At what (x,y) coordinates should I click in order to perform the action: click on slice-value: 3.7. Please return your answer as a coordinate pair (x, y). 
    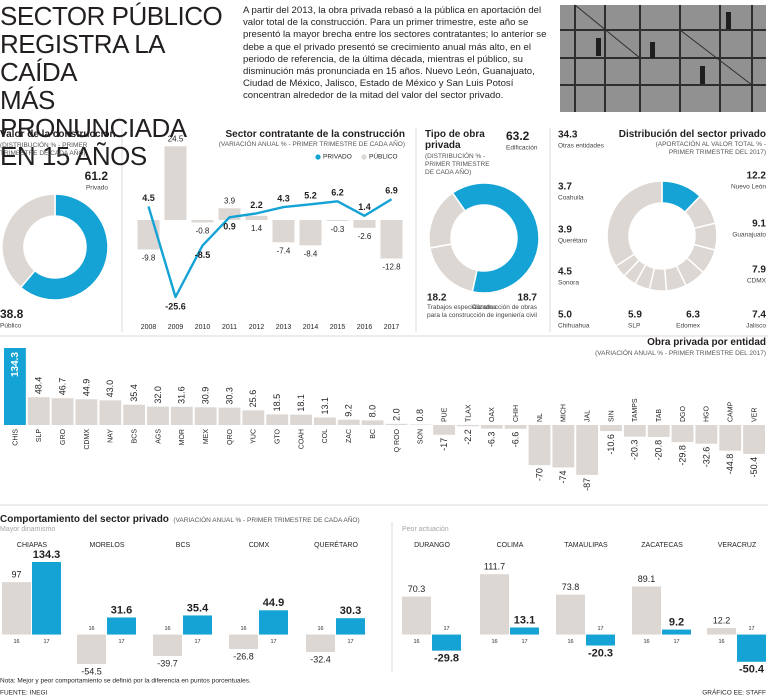
    Looking at the image, I should click on (565, 187).